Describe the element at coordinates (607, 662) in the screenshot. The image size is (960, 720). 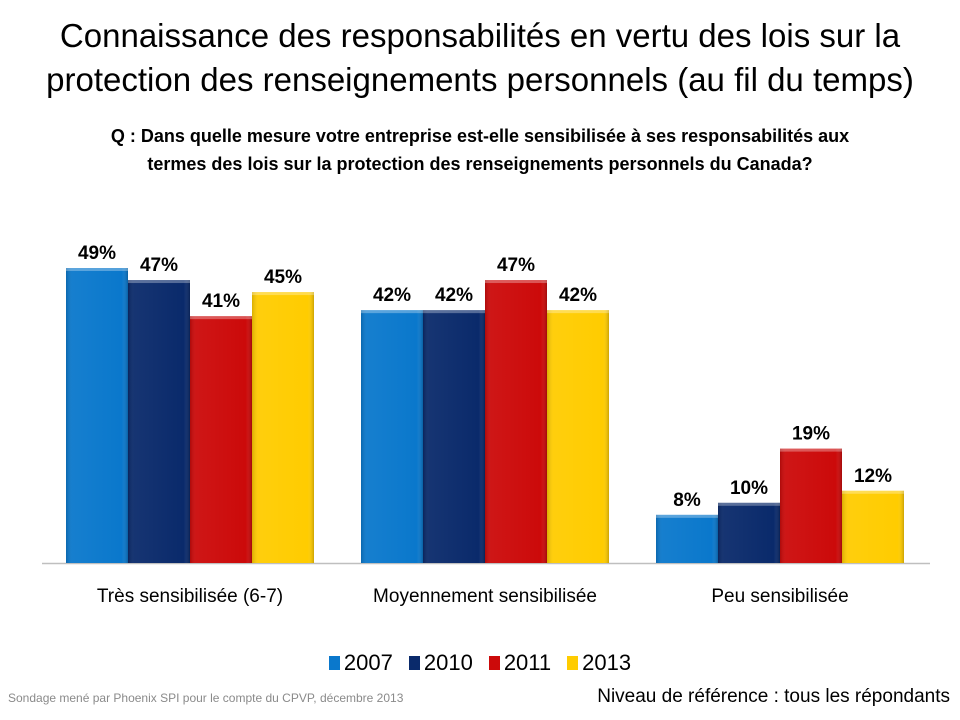
I see `legend-label: 2013` at that location.